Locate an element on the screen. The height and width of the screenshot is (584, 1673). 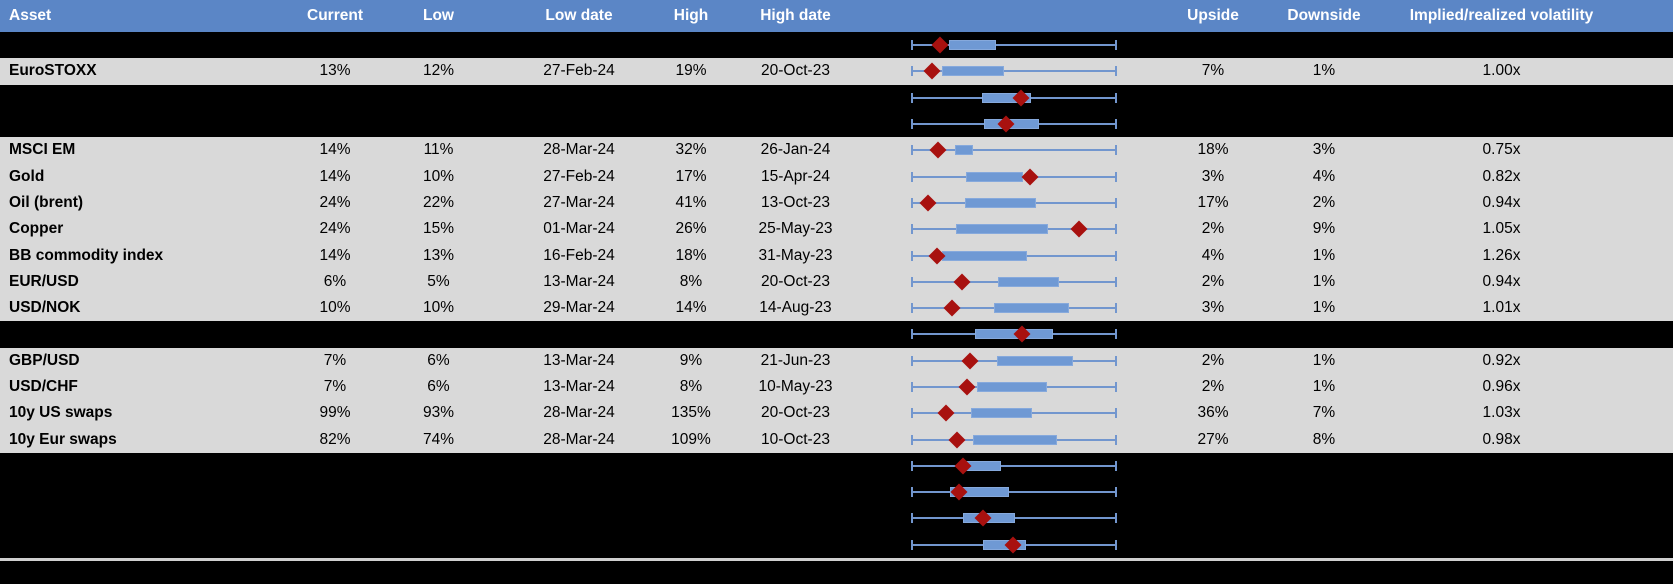
cell-current: 99% is located at coordinates (335, 413).